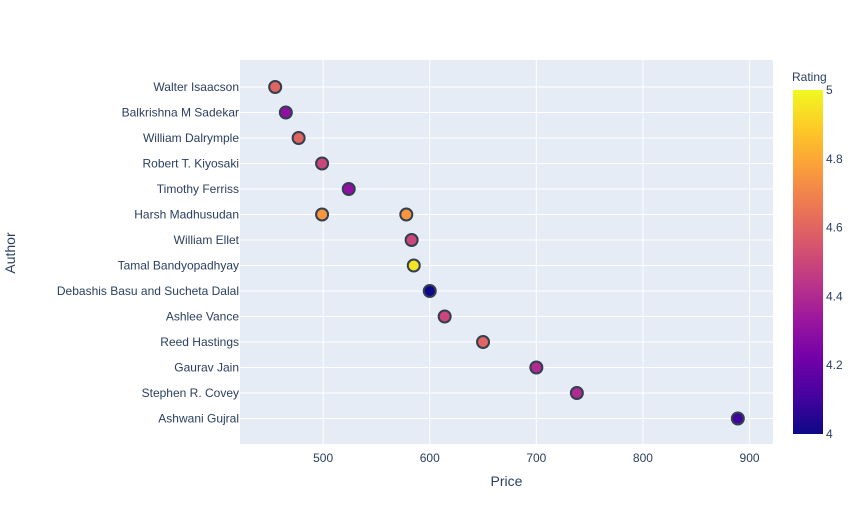 Image resolution: width=865 pixels, height=525 pixels. I want to click on y-tick-label: Robert T. Kiyosaki, so click(191, 164).